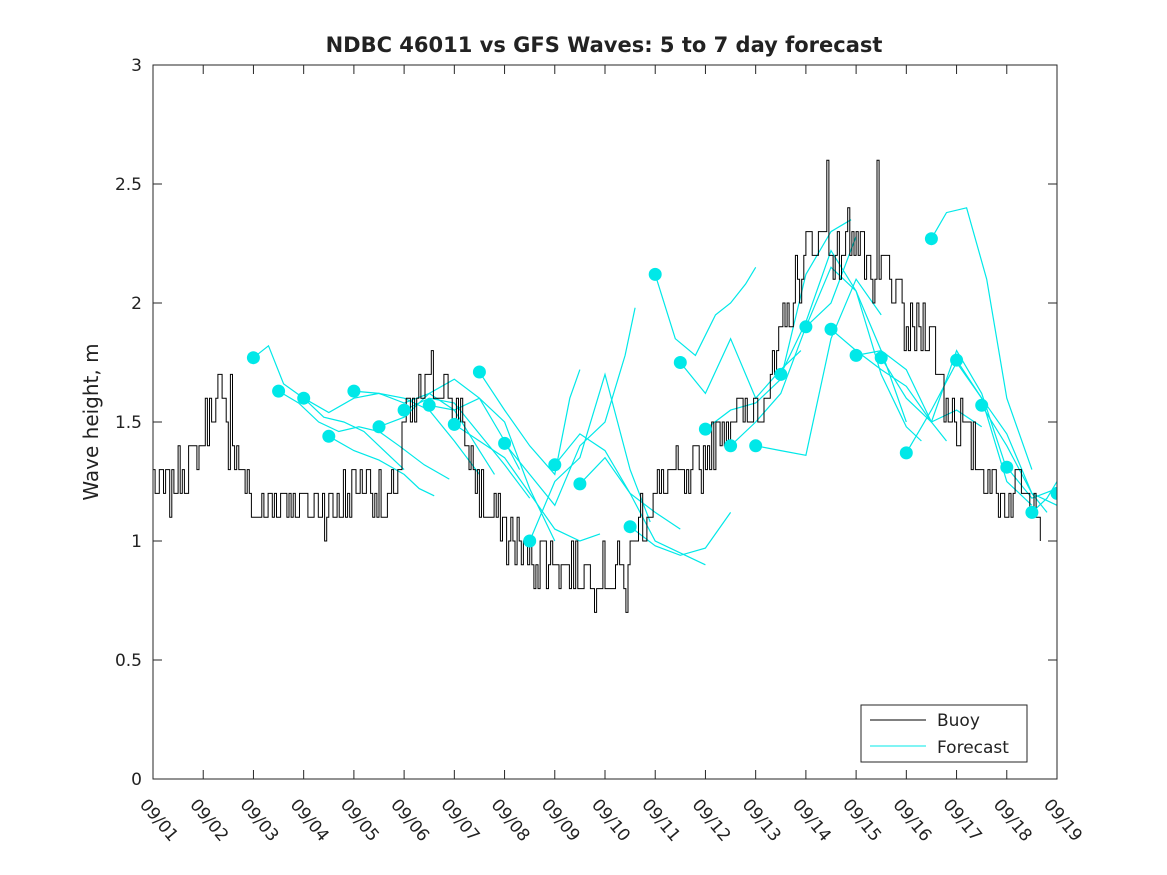  Describe the element at coordinates (208, 820) in the screenshot. I see `x-tick-label: 09/02` at that location.